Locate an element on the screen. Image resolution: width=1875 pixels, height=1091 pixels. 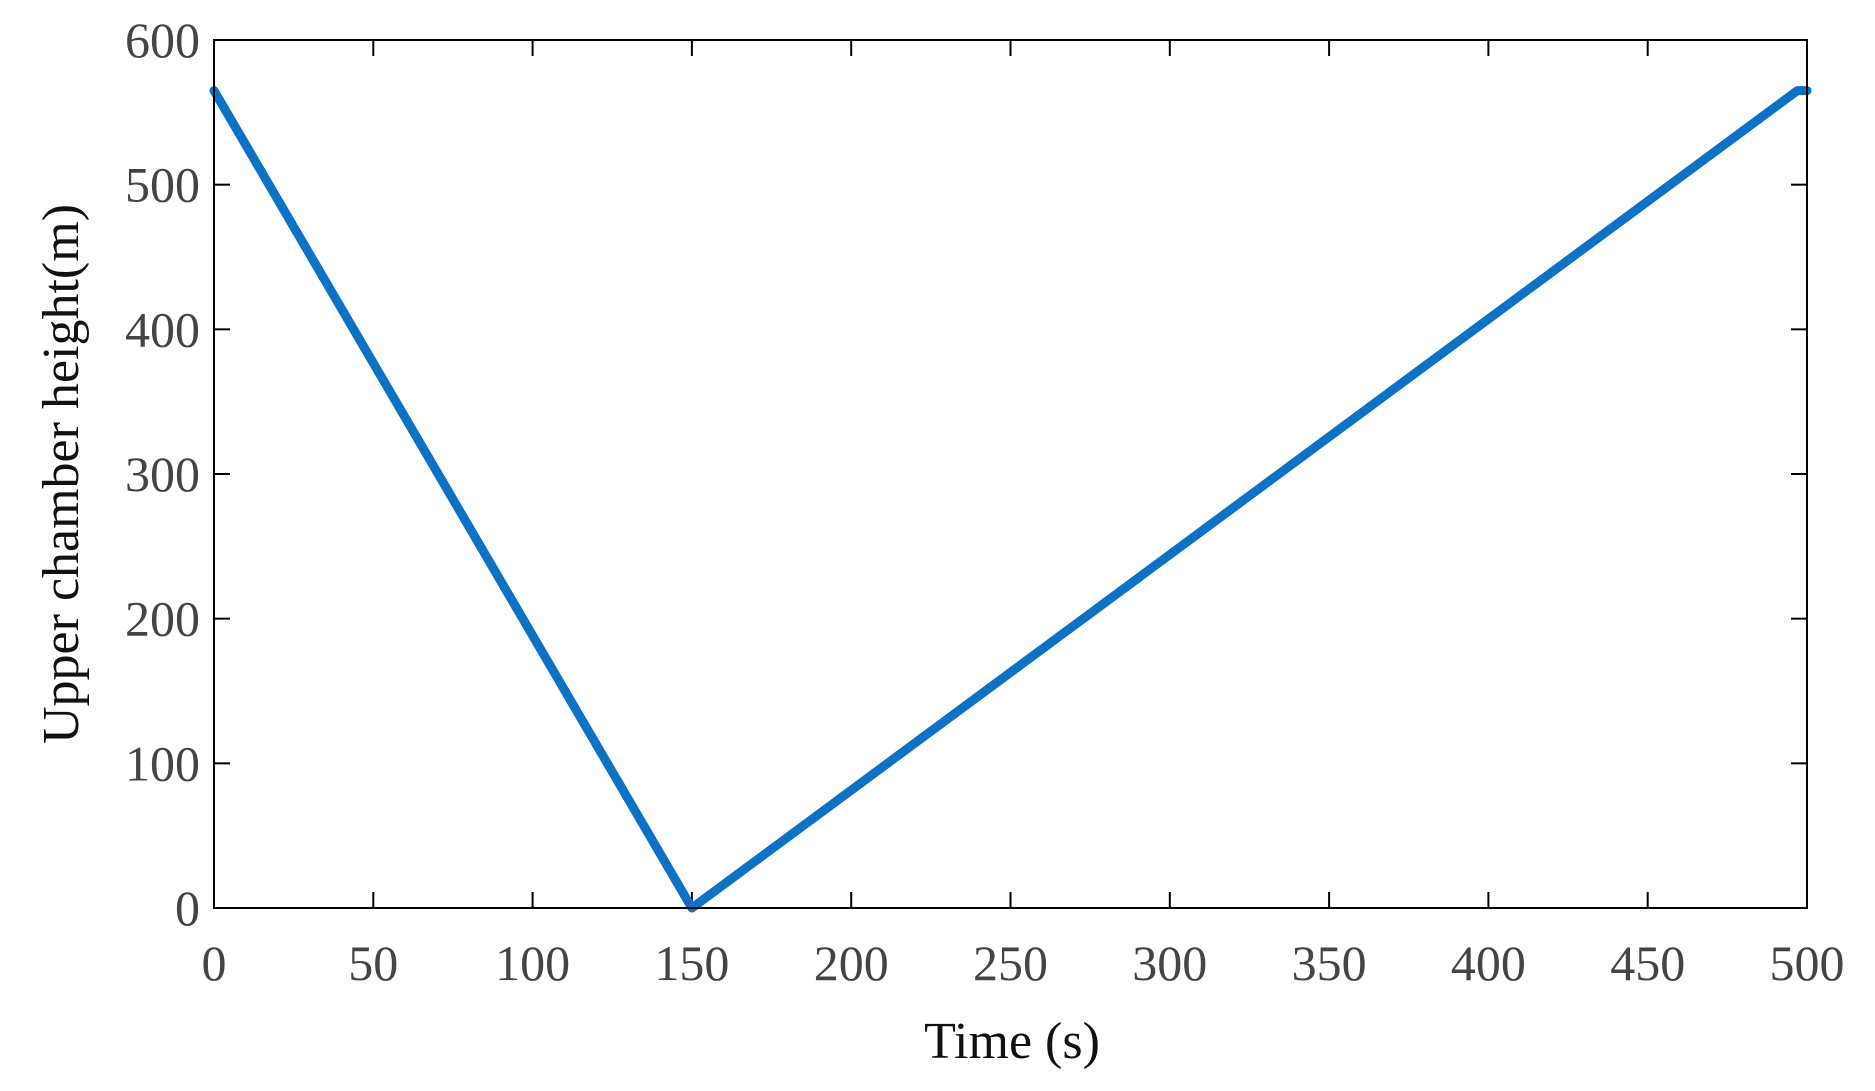
y-tick-label: 400 is located at coordinates (162, 329).